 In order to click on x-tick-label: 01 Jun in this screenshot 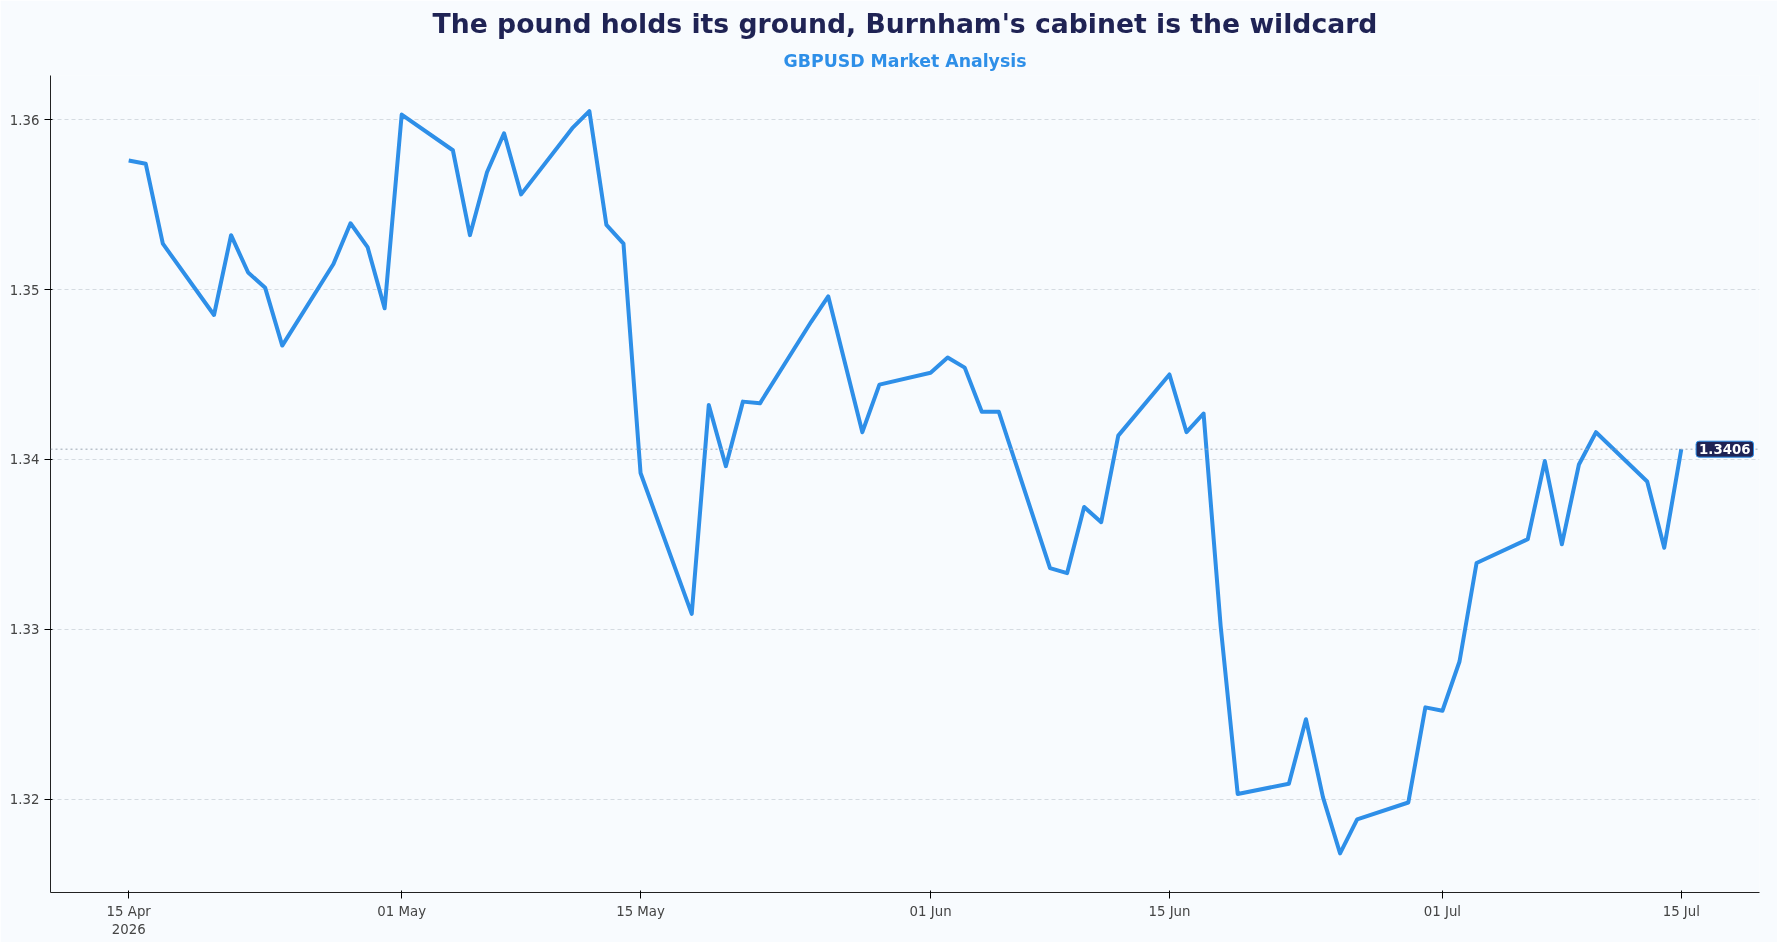, I will do `click(930, 911)`.